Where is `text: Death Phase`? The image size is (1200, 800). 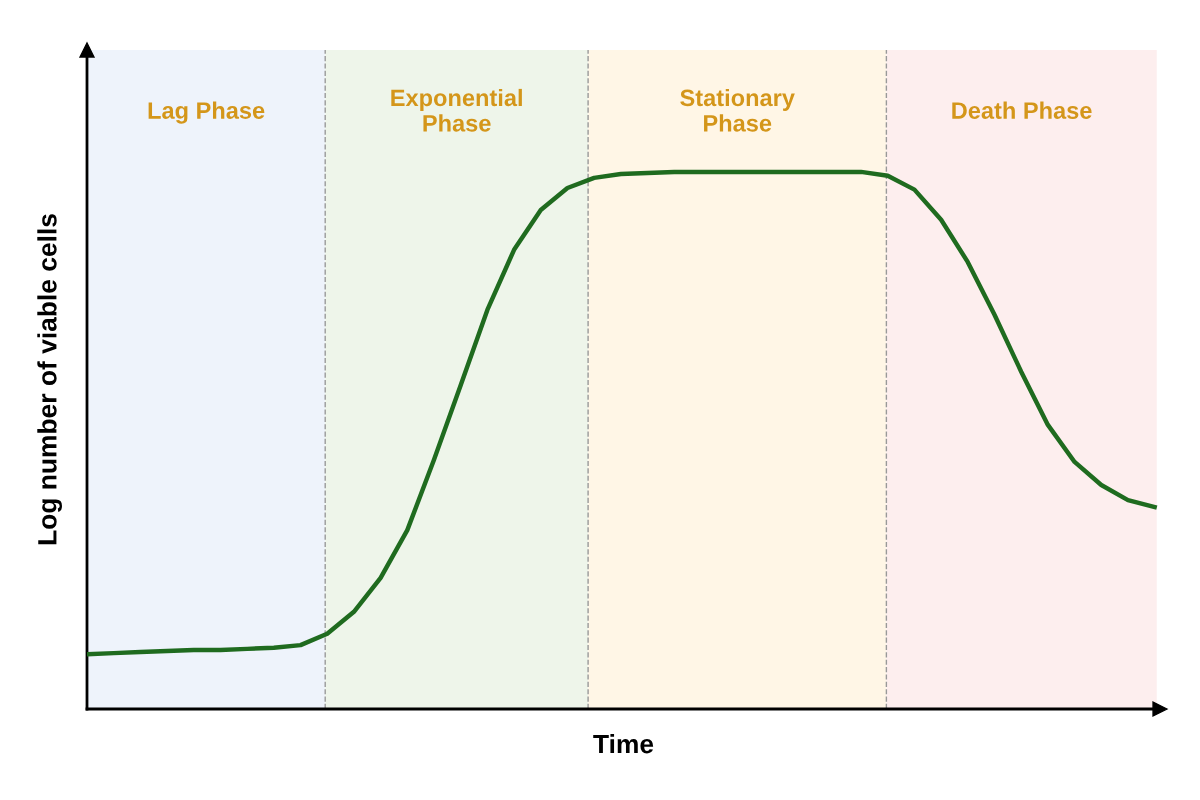 text: Death Phase is located at coordinates (1022, 110).